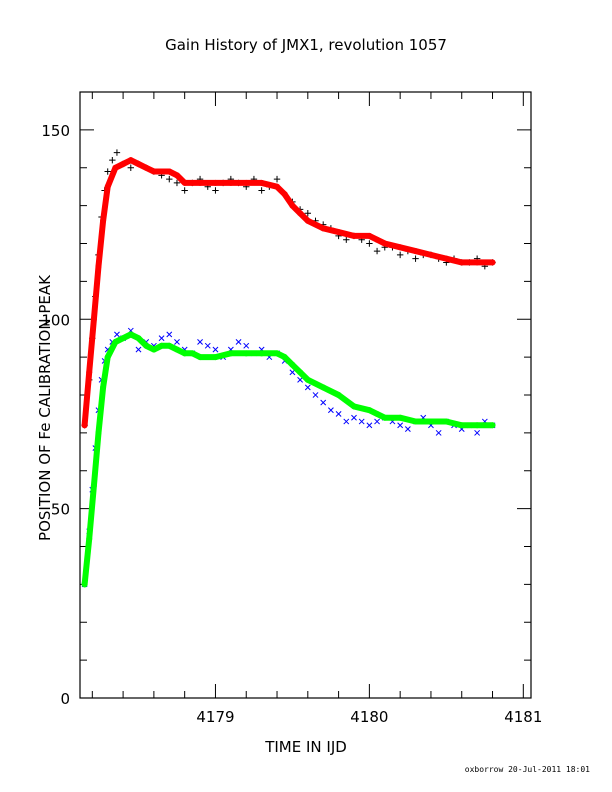  Describe the element at coordinates (215, 717) in the screenshot. I see `x-tick-label: 4179` at that location.